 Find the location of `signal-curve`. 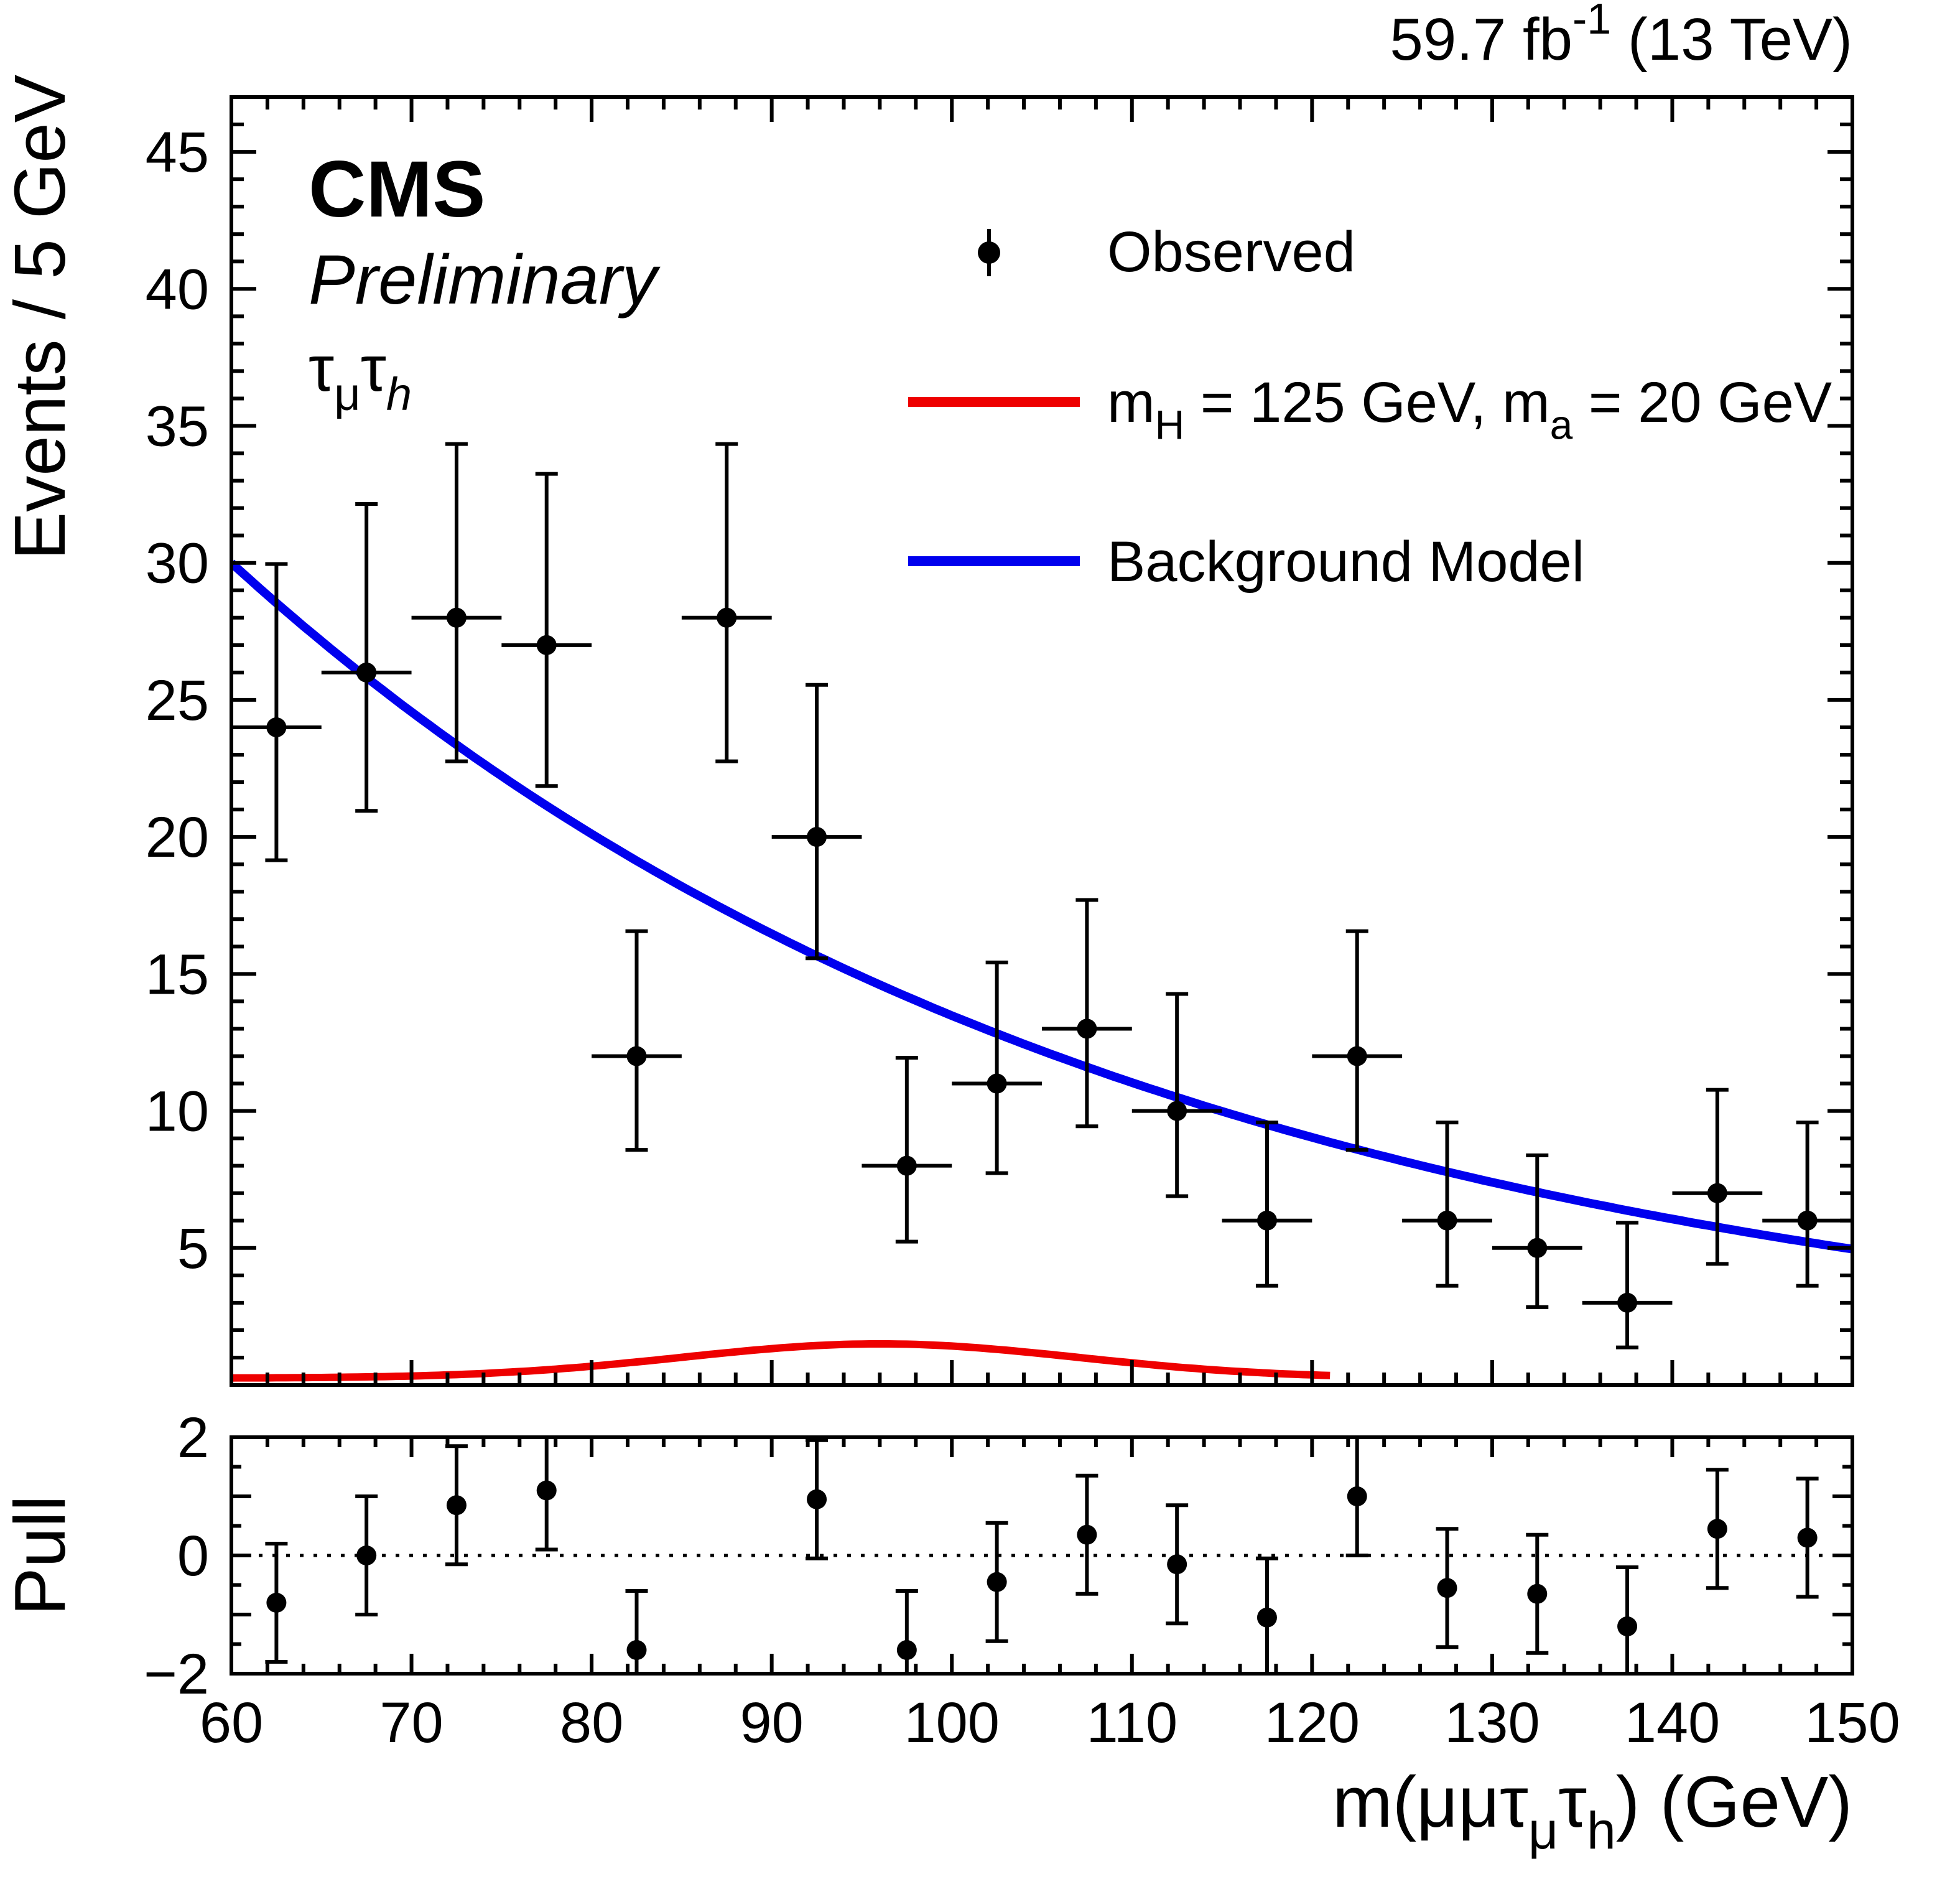

signal-curve is located at coordinates (781, 1361).